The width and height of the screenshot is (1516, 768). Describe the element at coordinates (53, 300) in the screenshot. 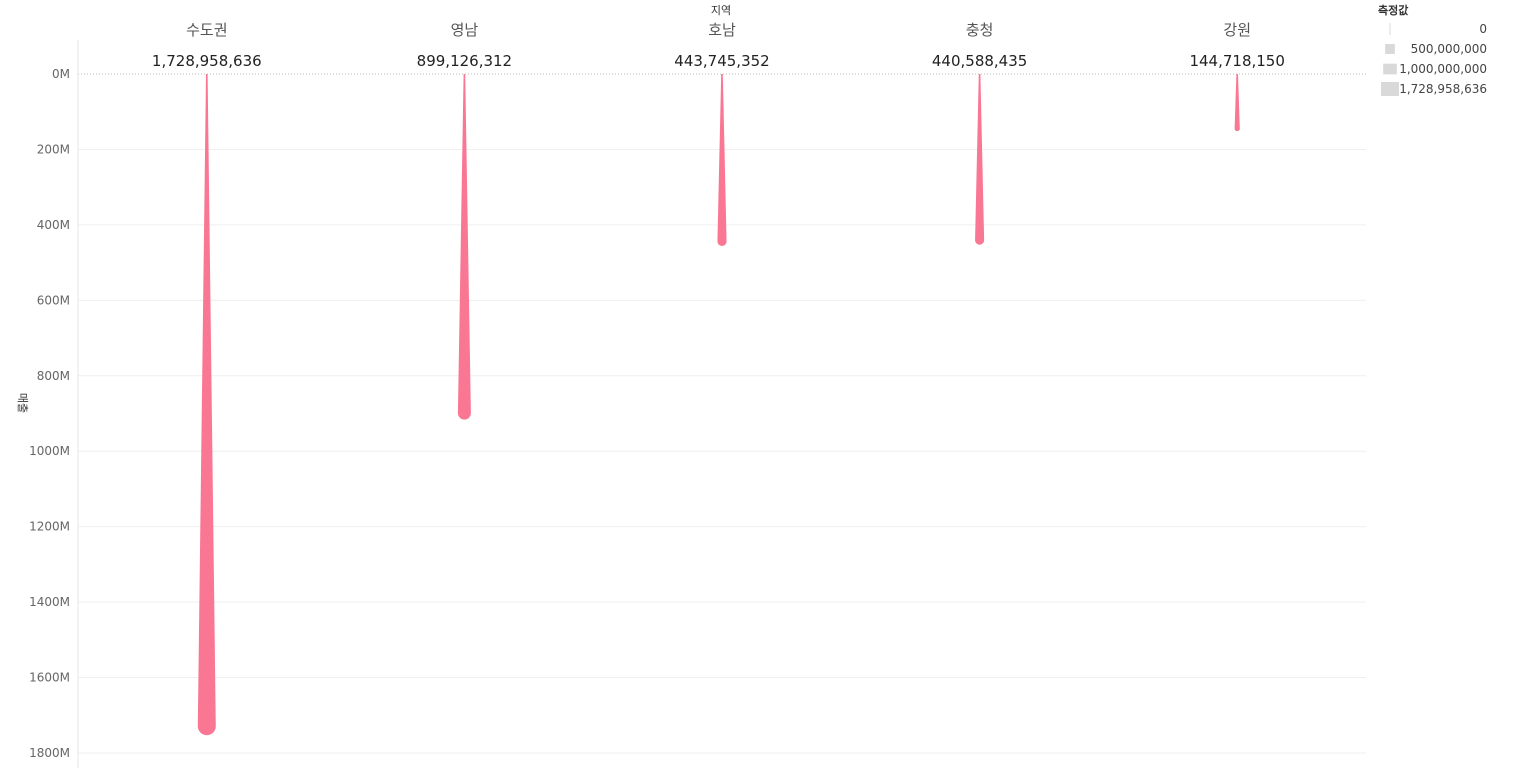

I see `y-tick-label: 600M` at that location.